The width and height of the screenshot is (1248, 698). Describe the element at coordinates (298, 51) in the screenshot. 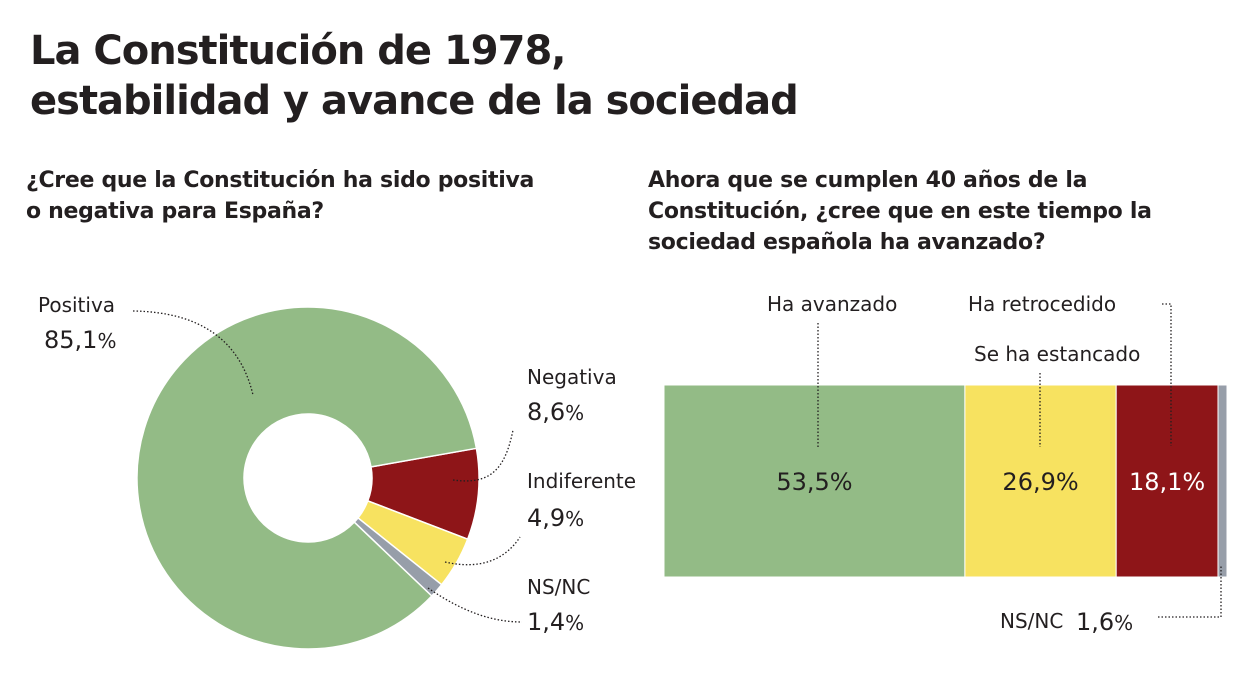

I see `main-title-line-1: La Constitución de 1978,` at that location.